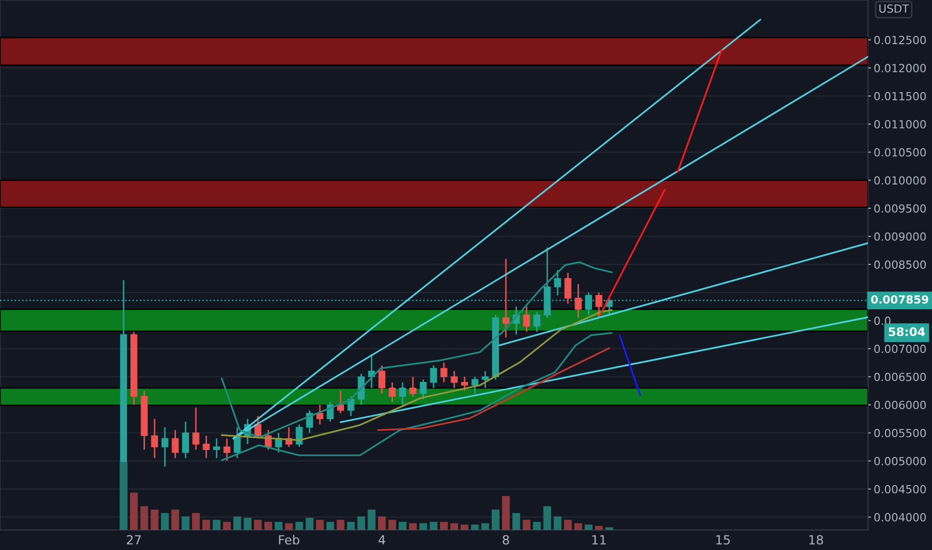 The image size is (932, 550). What do you see at coordinates (900, 377) in the screenshot?
I see `y-tick-label: 0.006500` at bounding box center [900, 377].